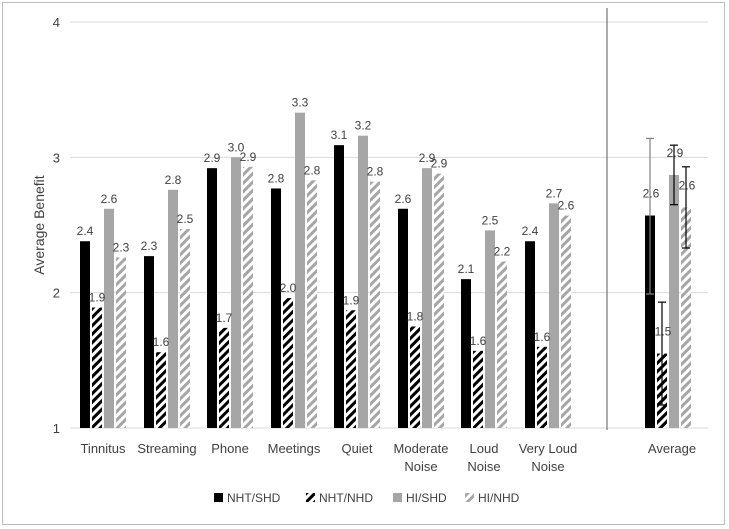 Image resolution: width=729 pixels, height=529 pixels. What do you see at coordinates (254, 498) in the screenshot?
I see `legend-label: NHT/SHD` at bounding box center [254, 498].